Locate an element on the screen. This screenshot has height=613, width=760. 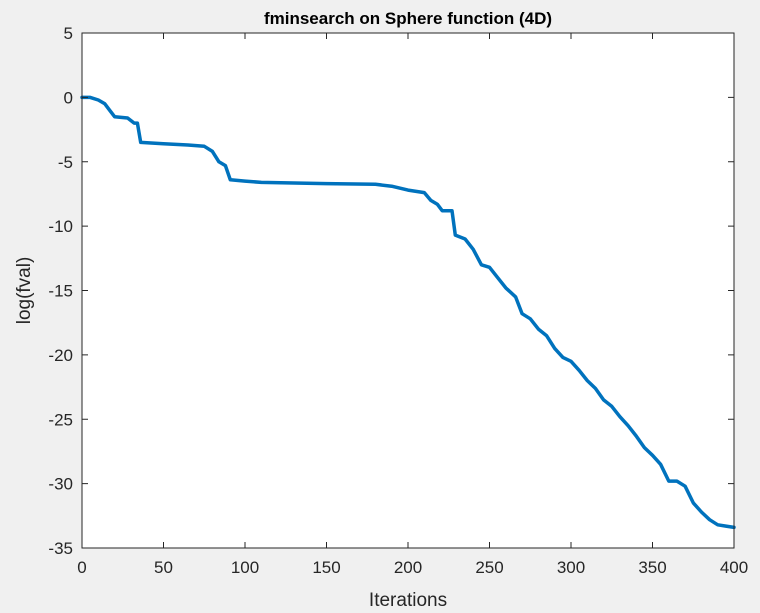
y-tick-label: -30 is located at coordinates (60, 484).